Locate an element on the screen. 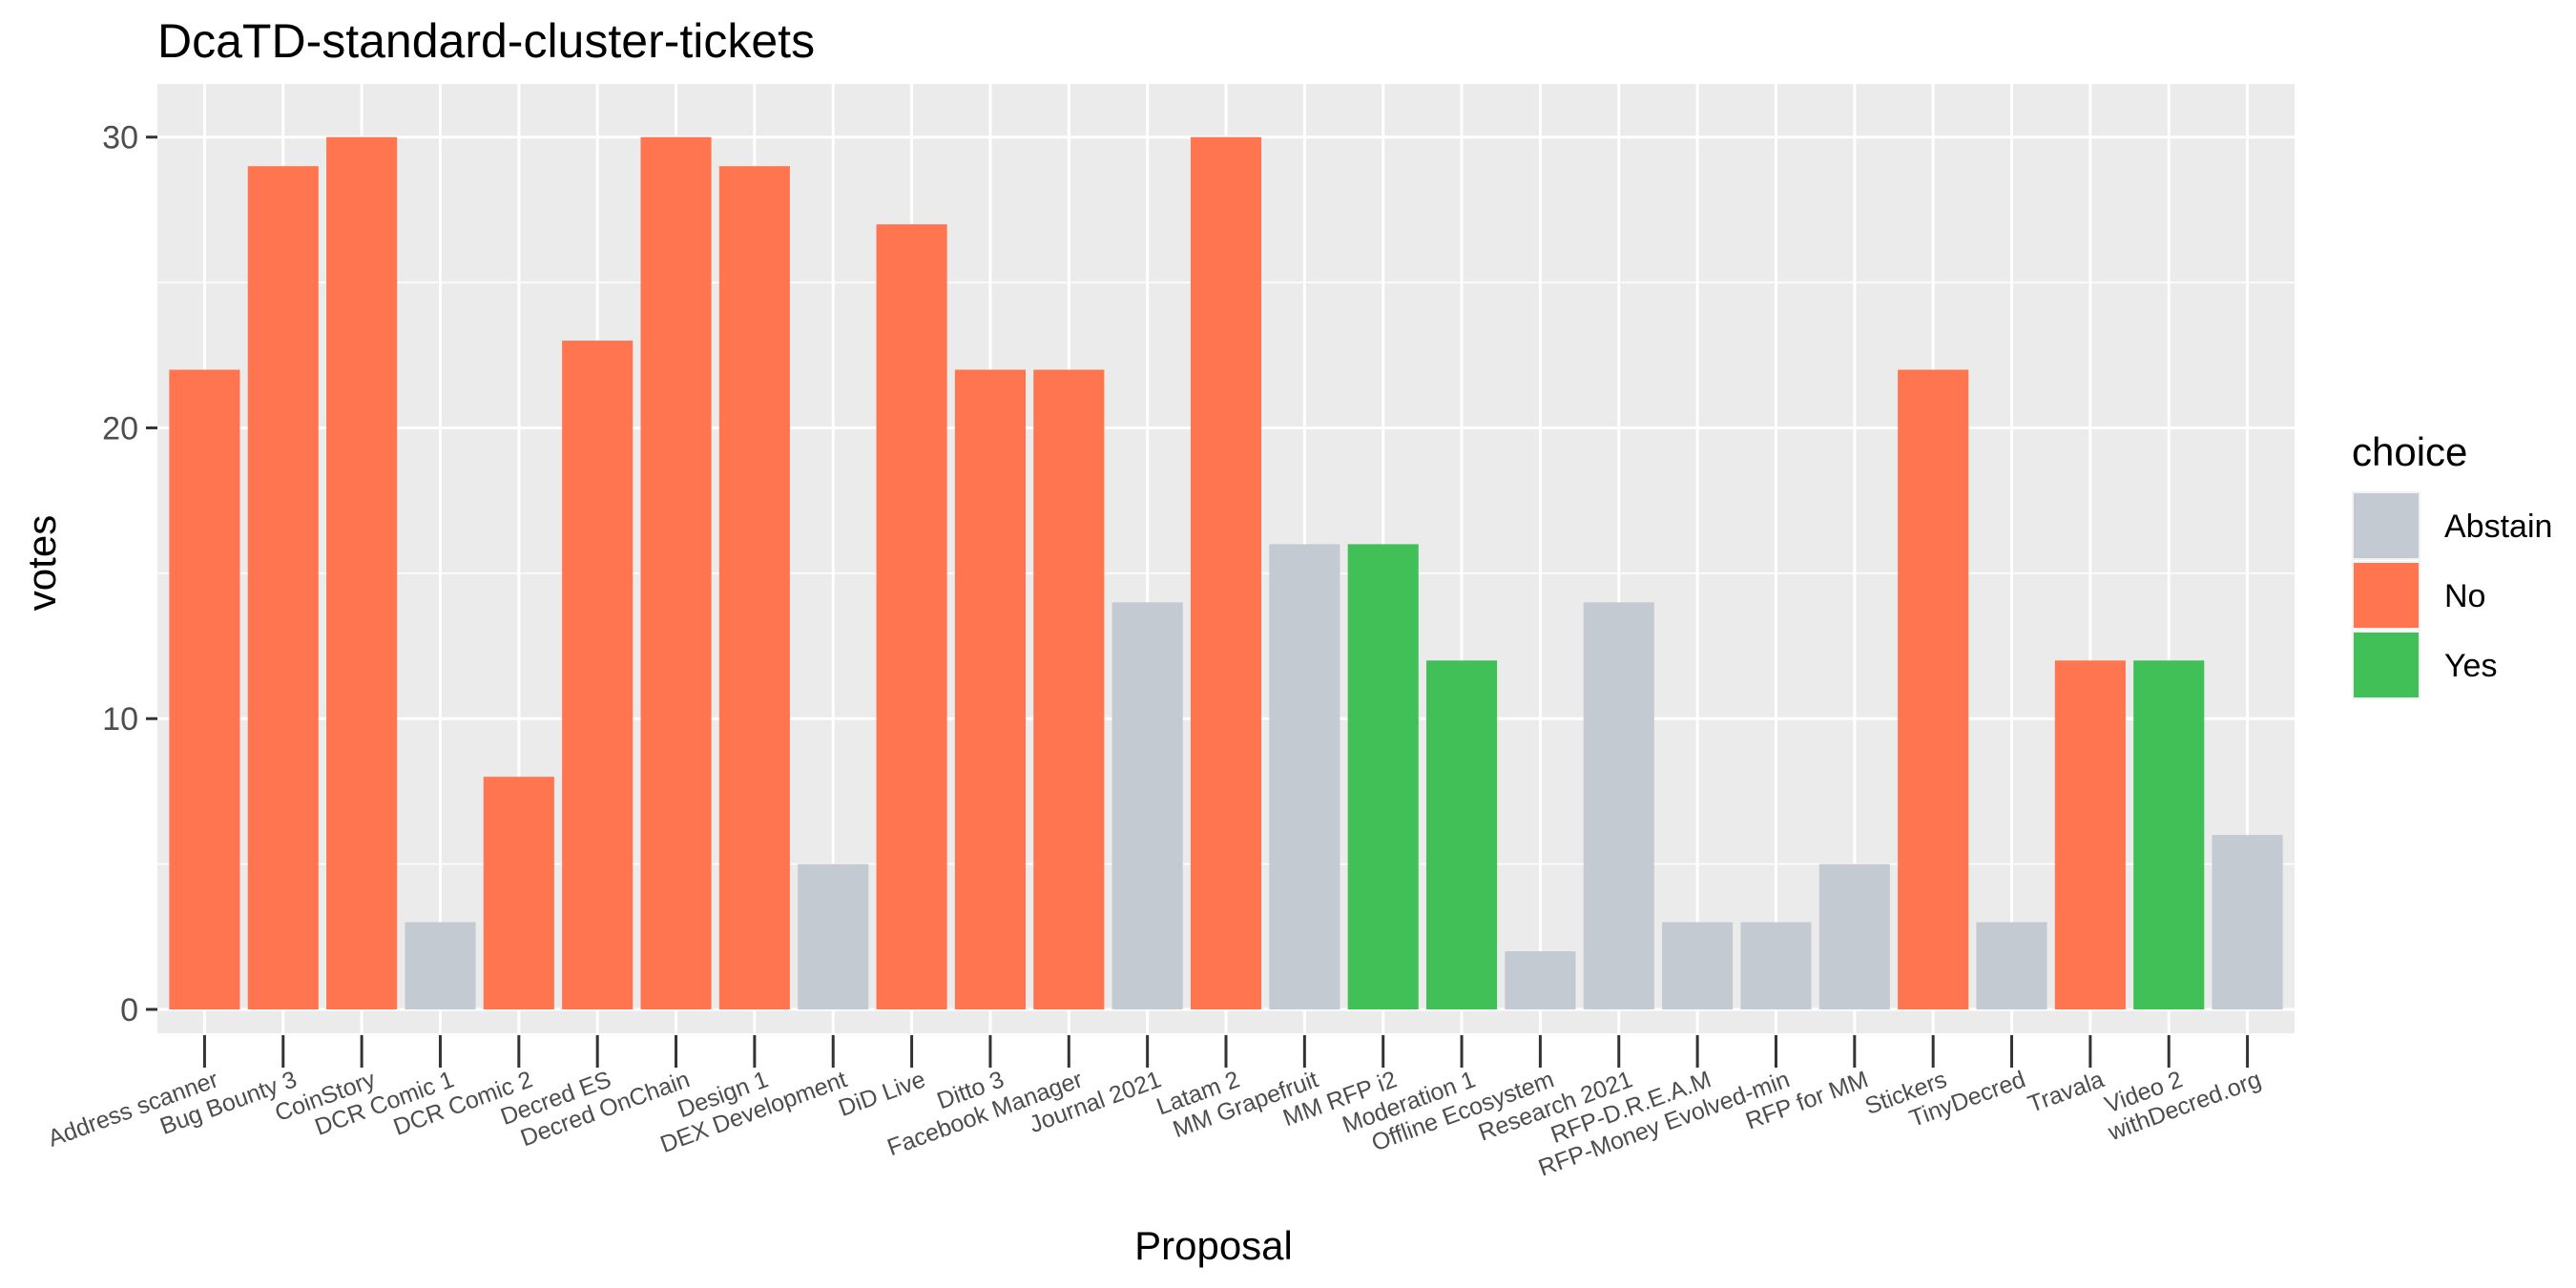  y-tick-label: 0 is located at coordinates (129, 1010).